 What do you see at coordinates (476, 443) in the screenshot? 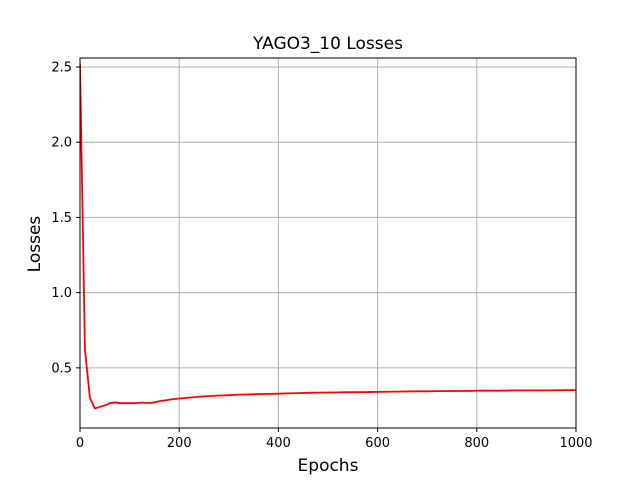
I see `x-tick-label: 800` at bounding box center [476, 443].